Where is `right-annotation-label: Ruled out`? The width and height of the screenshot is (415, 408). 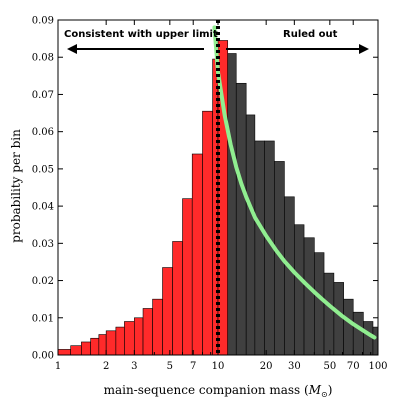
right-annotation-label: Ruled out is located at coordinates (310, 34).